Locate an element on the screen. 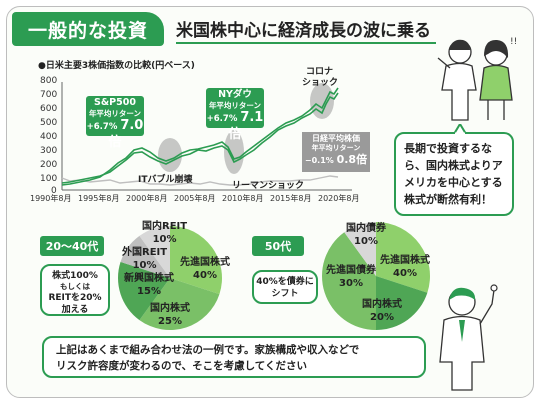 This screenshot has height=403, width=540. nikkei-sub: 年平均リターン is located at coordinates (336, 148).